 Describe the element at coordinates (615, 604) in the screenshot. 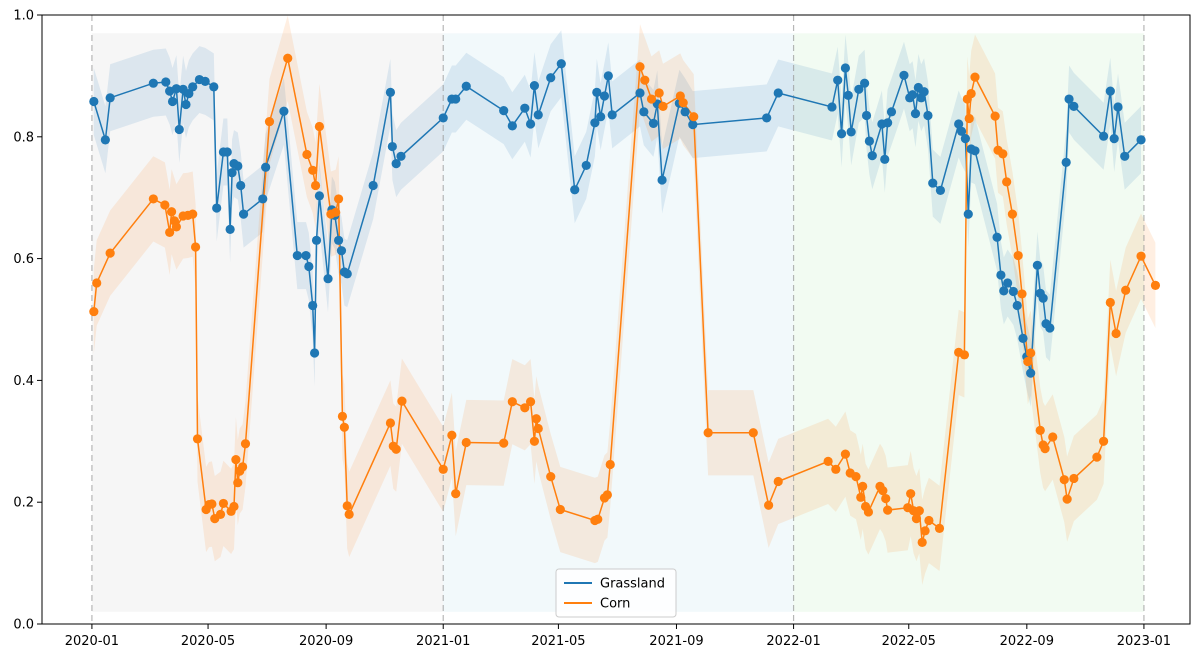

I see `legend-label-corn: Corn` at that location.